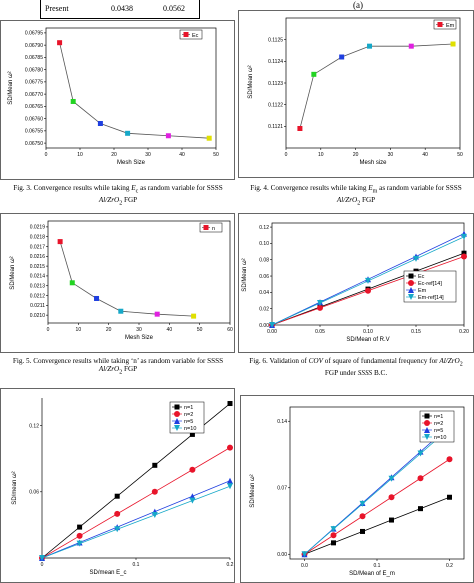 This screenshot has width=474, height=583. What do you see at coordinates (34, 144) in the screenshot?
I see `y-tick-label: 0.06750` at bounding box center [34, 144].